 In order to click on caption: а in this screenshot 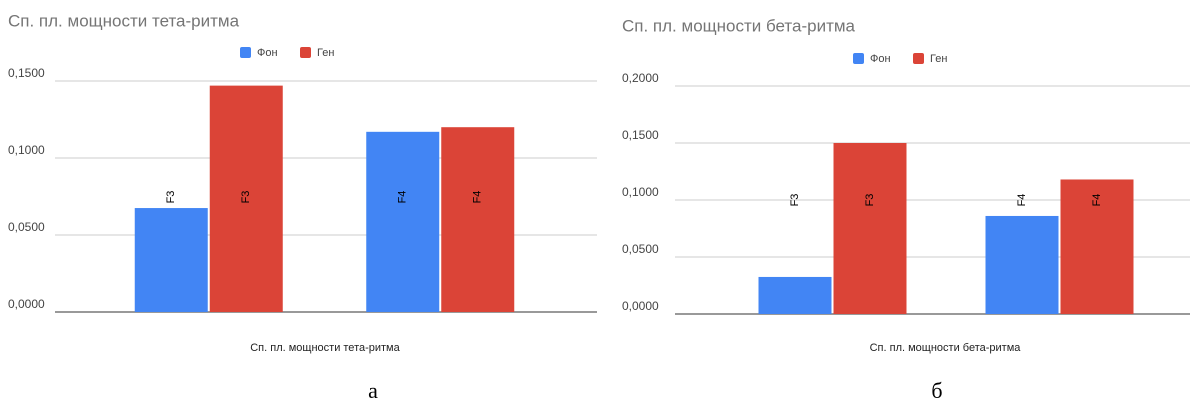, I will do `click(373, 390)`.